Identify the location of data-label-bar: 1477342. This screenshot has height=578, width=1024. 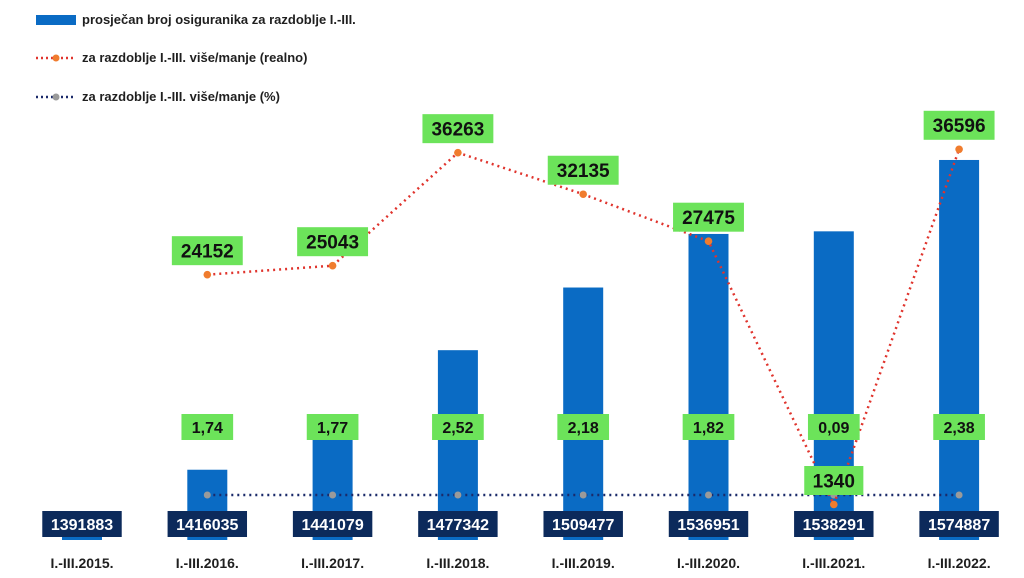
(458, 525).